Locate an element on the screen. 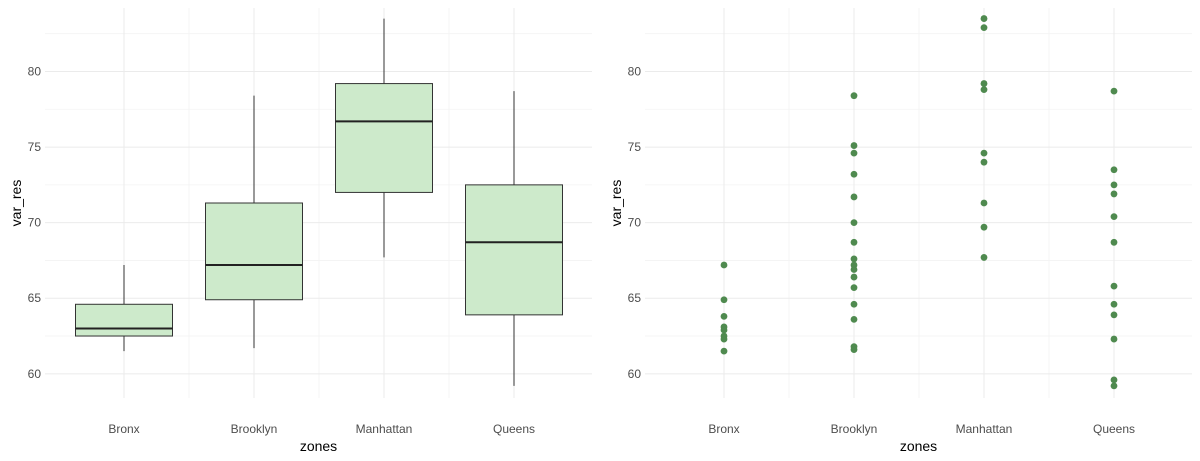  box-bronx is located at coordinates (124, 308).